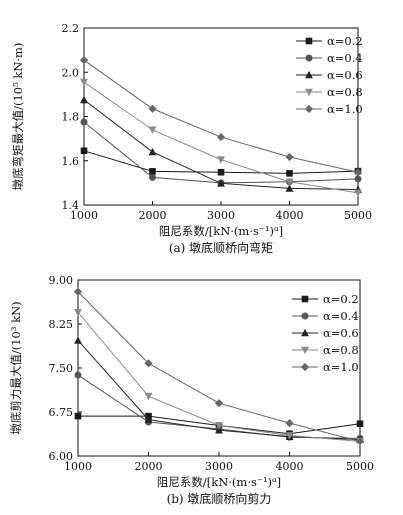 The image size is (403, 515). Describe the element at coordinates (345, 58) in the screenshot. I see `chart-1-legend-label: α=0.4` at that location.